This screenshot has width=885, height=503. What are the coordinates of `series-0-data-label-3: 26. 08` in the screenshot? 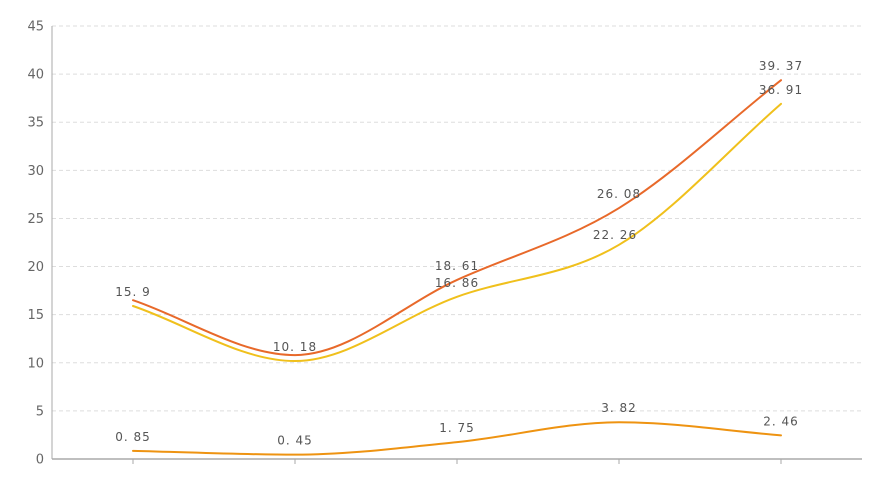 It's located at (619, 194).